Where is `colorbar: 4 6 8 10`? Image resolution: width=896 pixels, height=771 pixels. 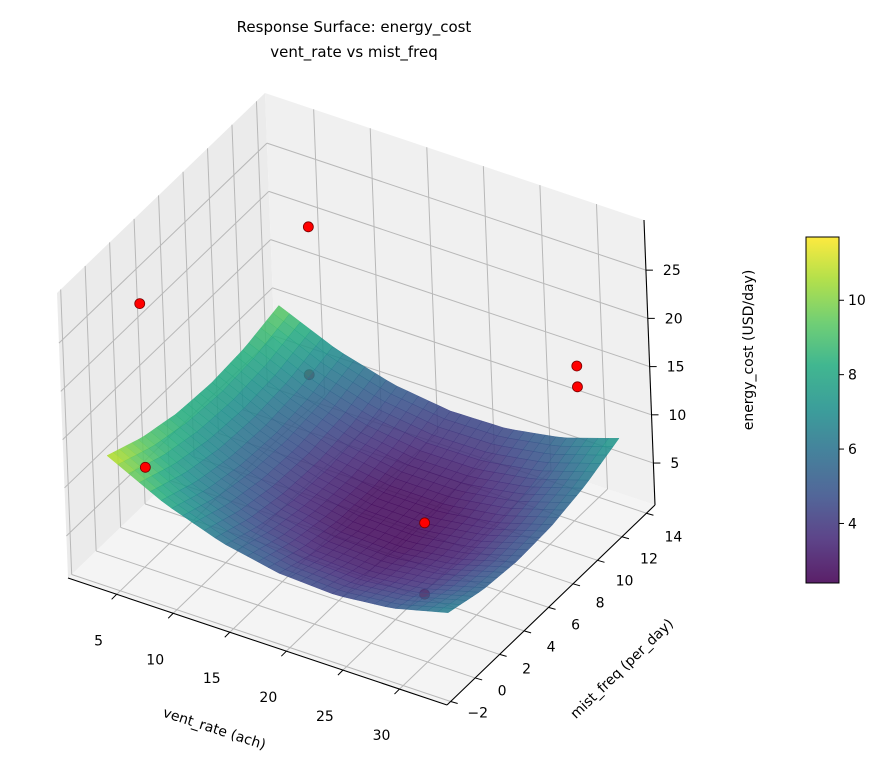
colorbar: 4 6 8 10 is located at coordinates (835, 410).